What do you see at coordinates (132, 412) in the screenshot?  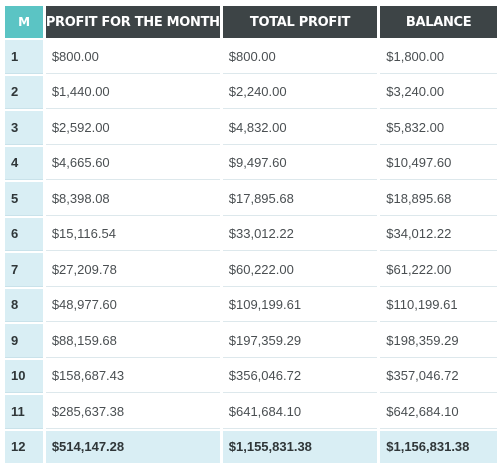 I see `profit-cell: $285,637.38` at bounding box center [132, 412].